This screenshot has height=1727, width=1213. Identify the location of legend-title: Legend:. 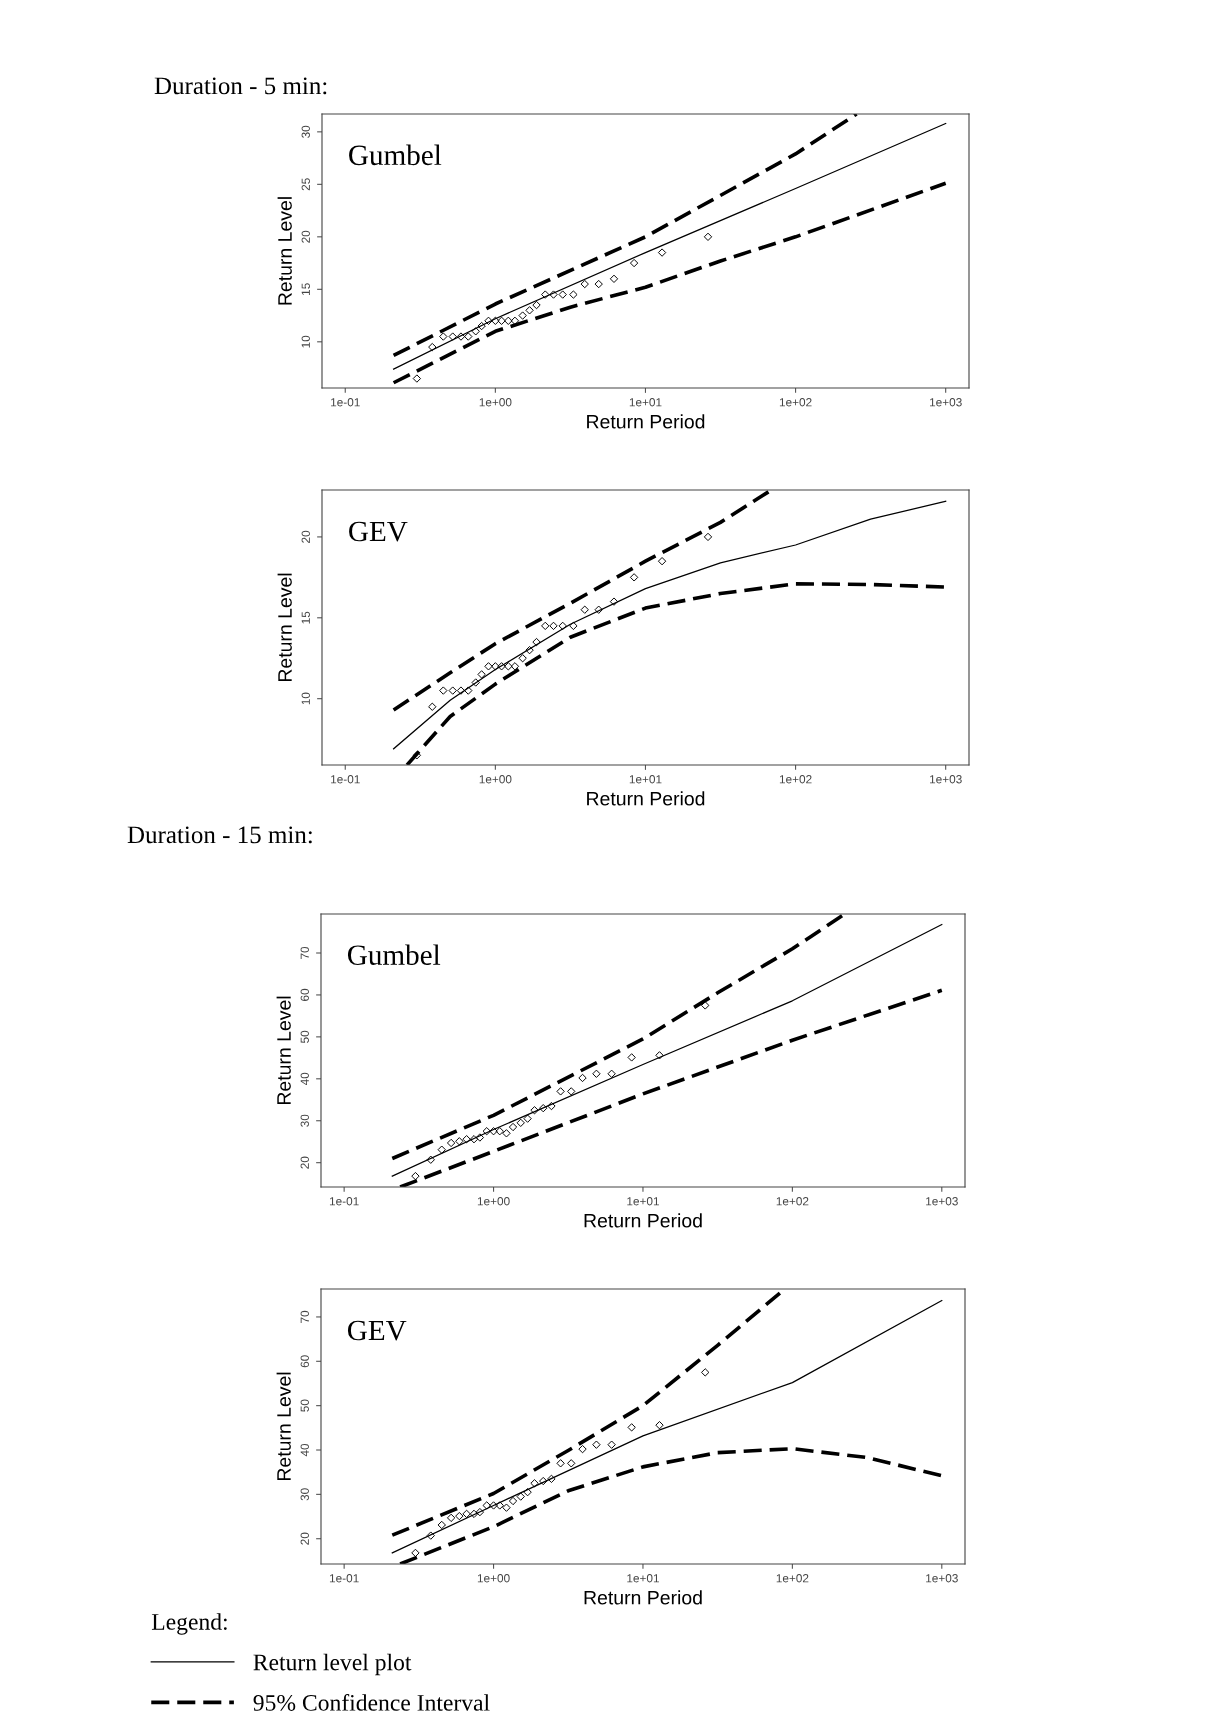
(189, 1624).